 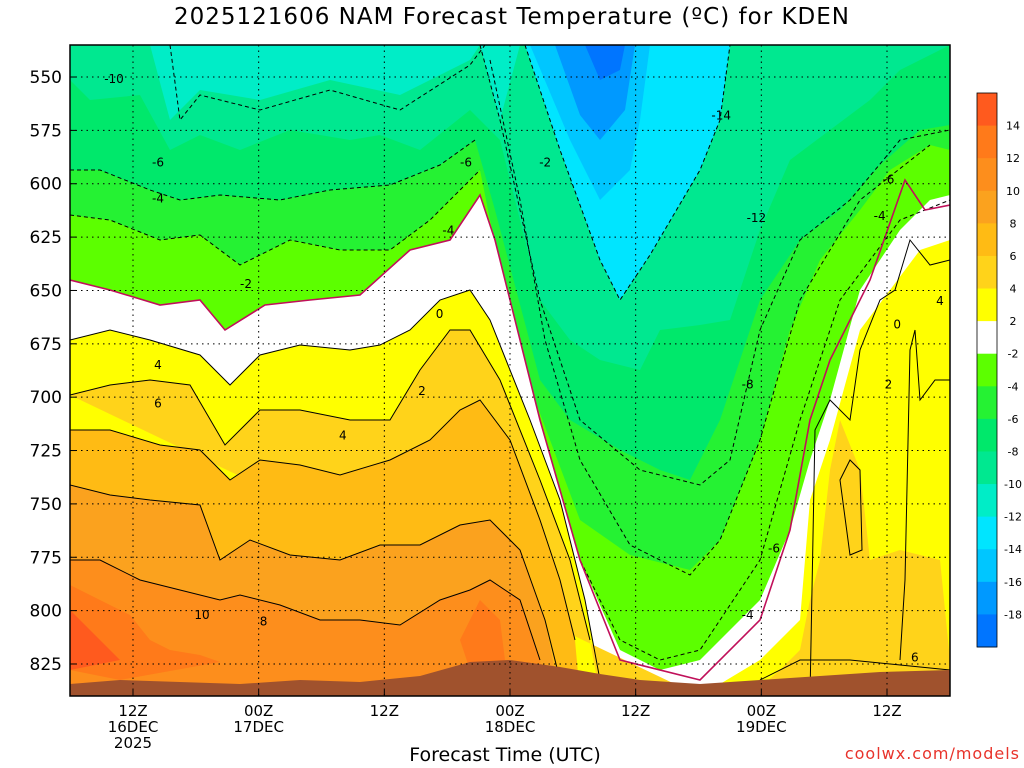 What do you see at coordinates (1013, 386) in the screenshot?
I see `colorbar-label: -4` at bounding box center [1013, 386].